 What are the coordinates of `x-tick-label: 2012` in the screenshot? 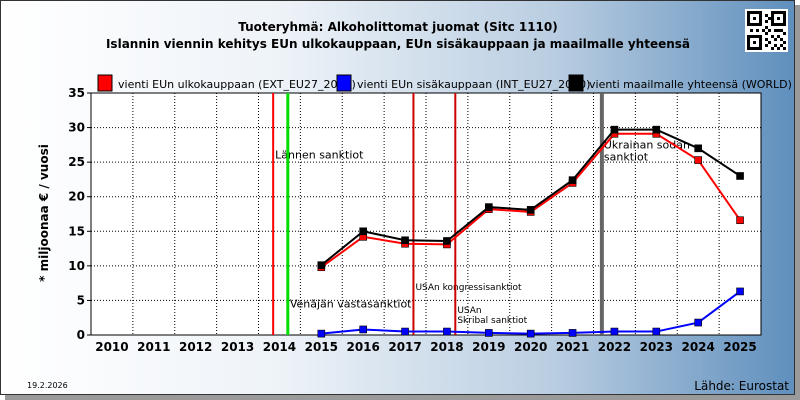 It's located at (195, 347).